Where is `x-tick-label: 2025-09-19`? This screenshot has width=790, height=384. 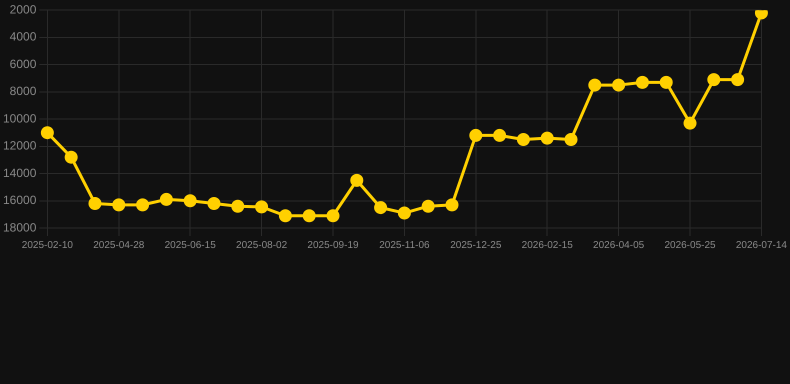 x-tick-label: 2025-09-19 is located at coordinates (333, 245).